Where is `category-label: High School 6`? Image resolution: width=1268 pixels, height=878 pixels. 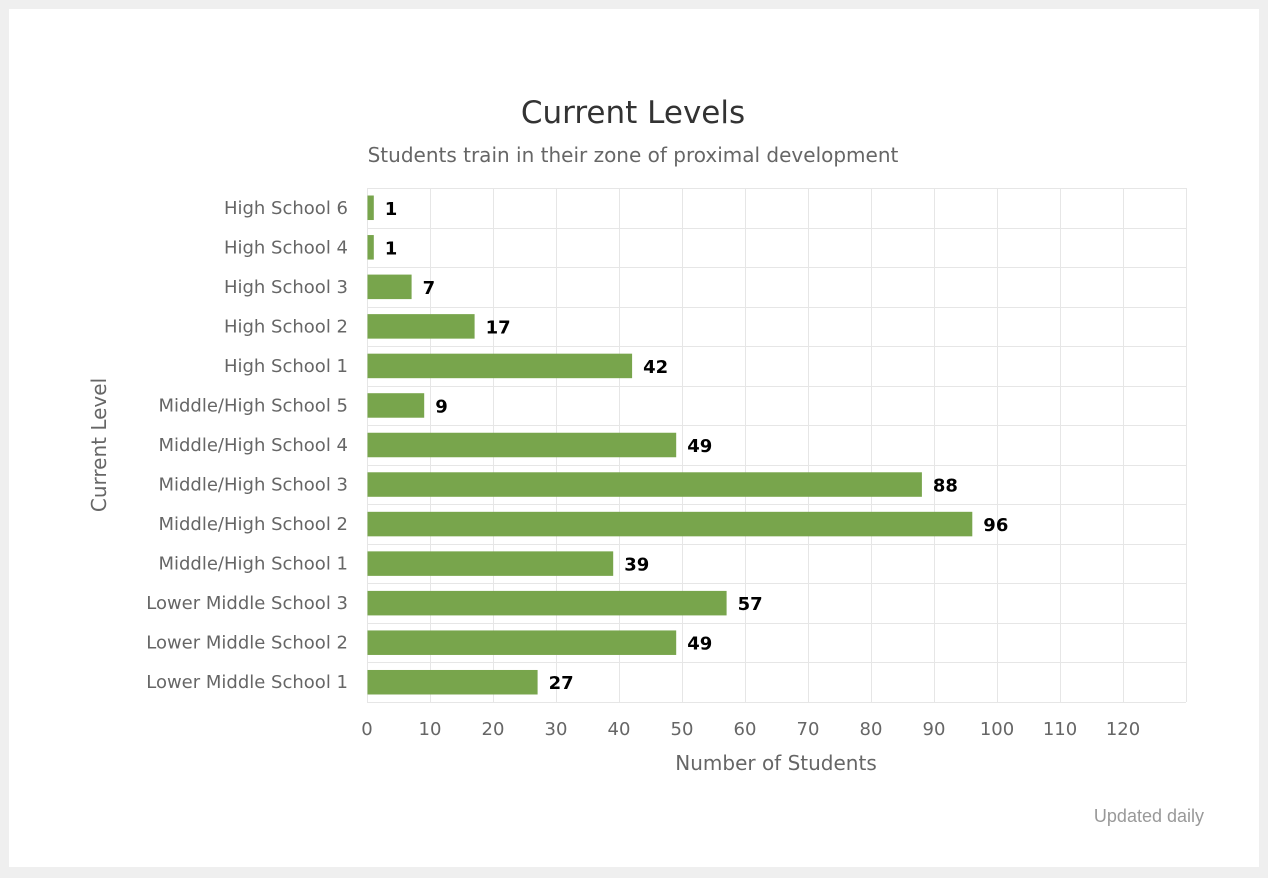 category-label: High School 6 is located at coordinates (286, 208).